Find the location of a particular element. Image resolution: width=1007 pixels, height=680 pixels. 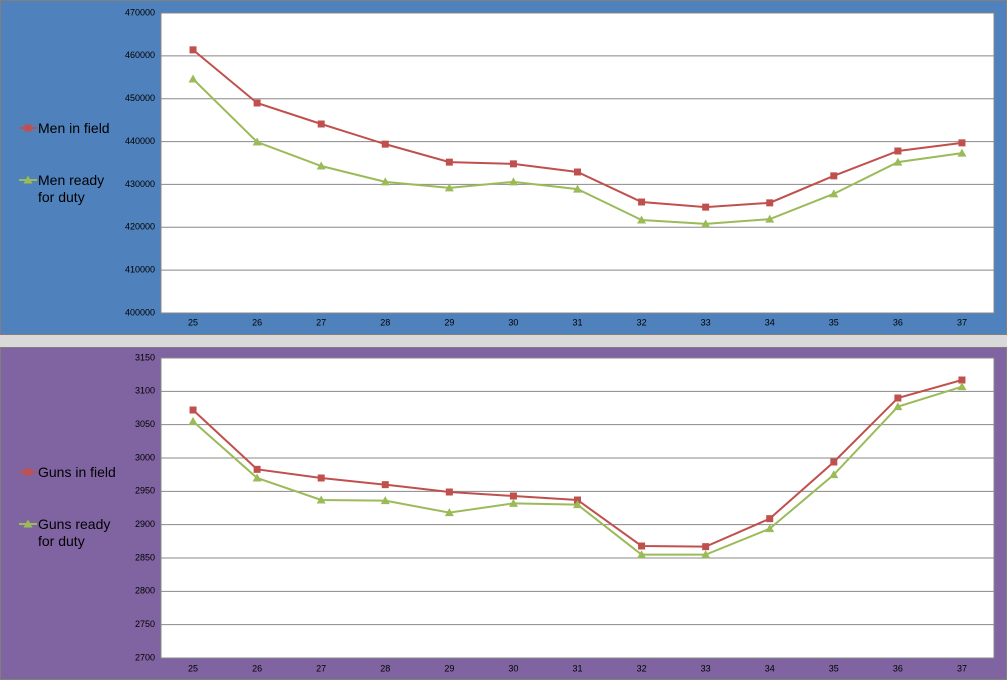

y-tick-label: 2750 is located at coordinates (145, 624).